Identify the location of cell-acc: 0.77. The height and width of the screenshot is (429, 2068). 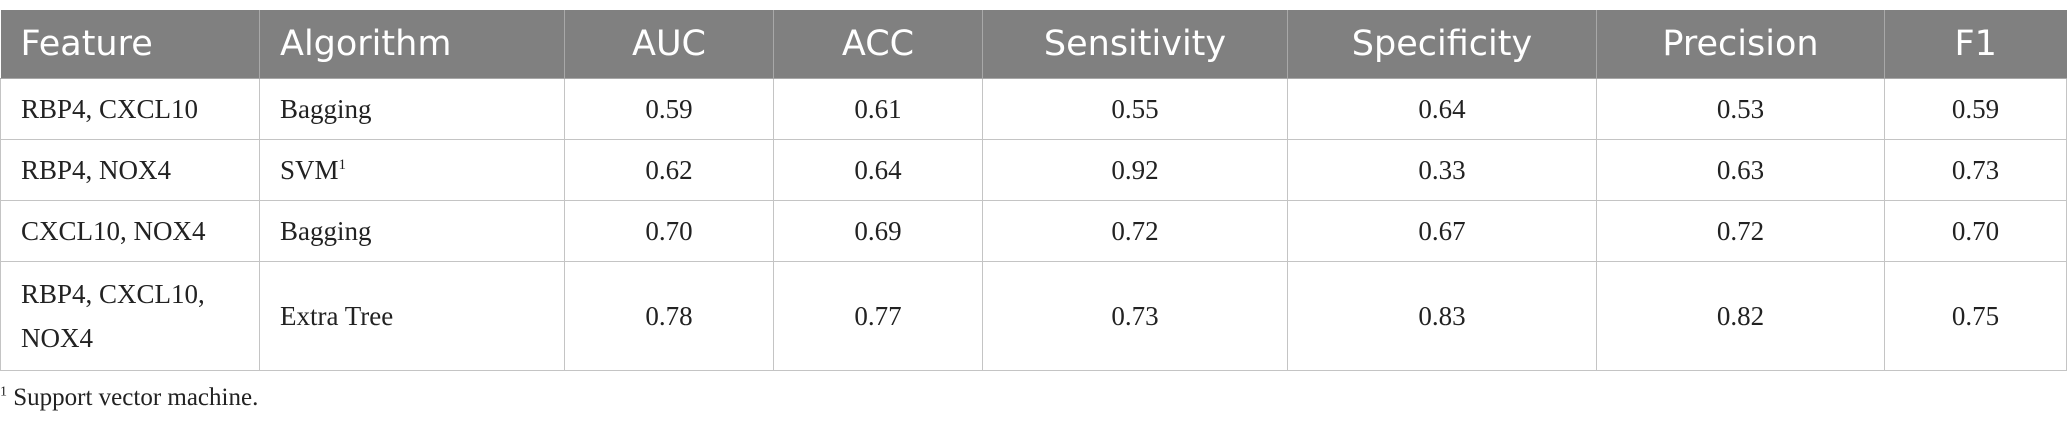
(878, 316).